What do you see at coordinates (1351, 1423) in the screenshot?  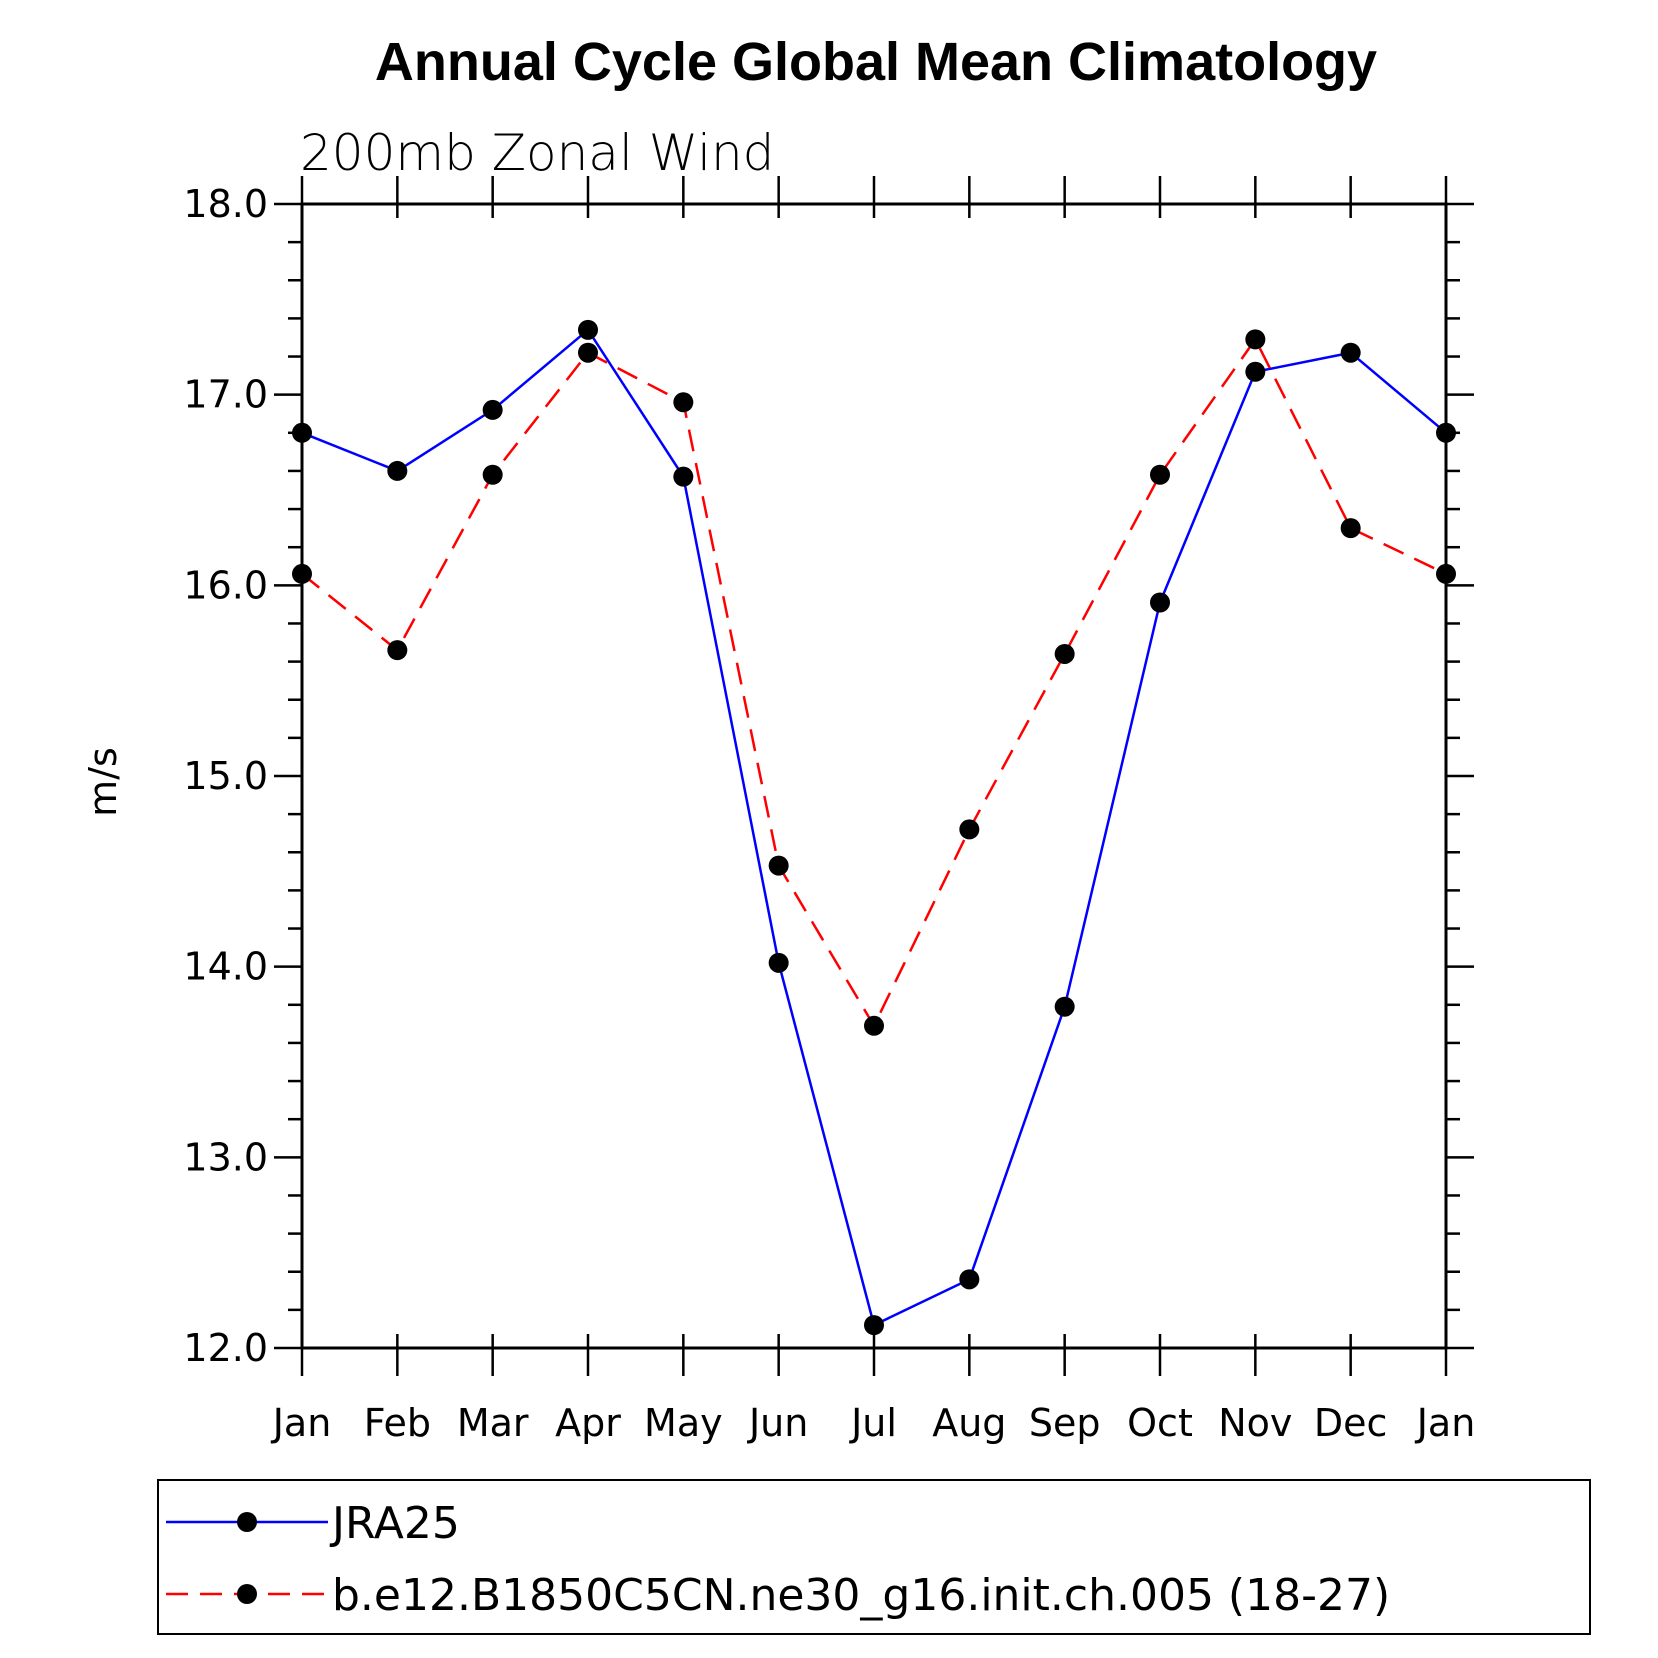 I see `x-tick-label: Dec` at bounding box center [1351, 1423].